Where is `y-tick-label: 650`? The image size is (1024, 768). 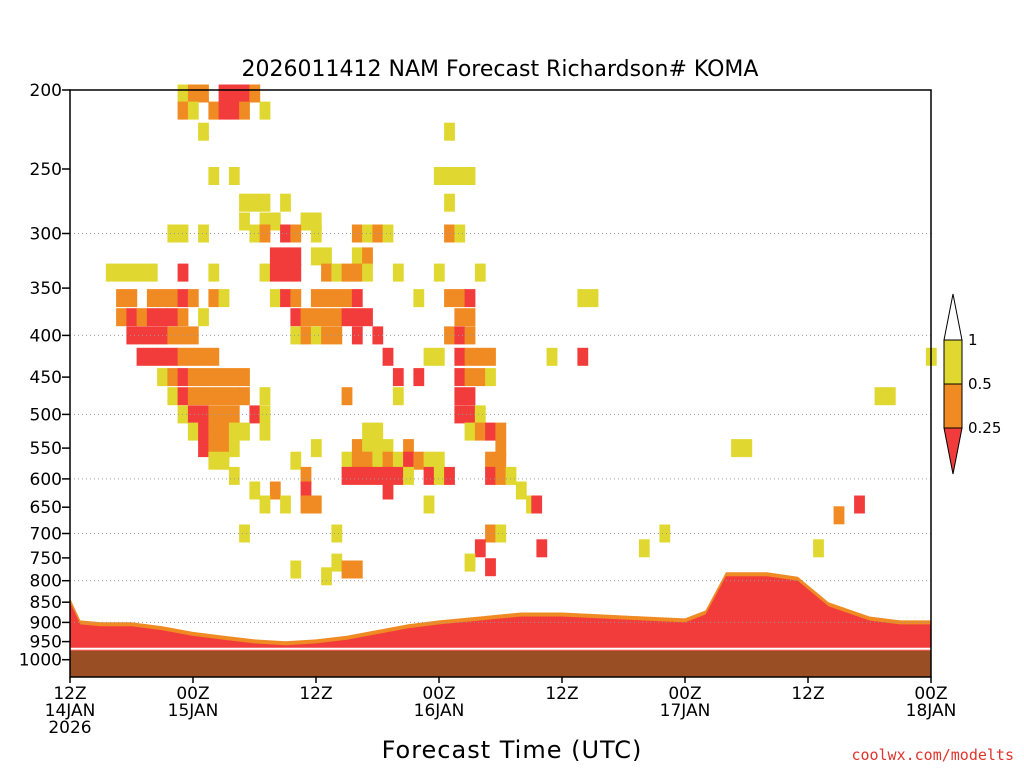
y-tick-label: 650 is located at coordinates (46, 508).